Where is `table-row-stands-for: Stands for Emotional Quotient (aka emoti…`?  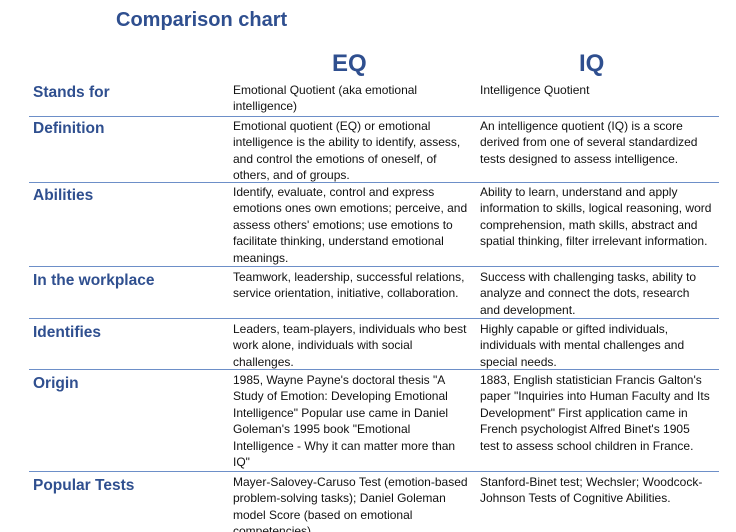
table-row-stands-for: Stands for Emotional Quotient (aka emoti… is located at coordinates (374, 98).